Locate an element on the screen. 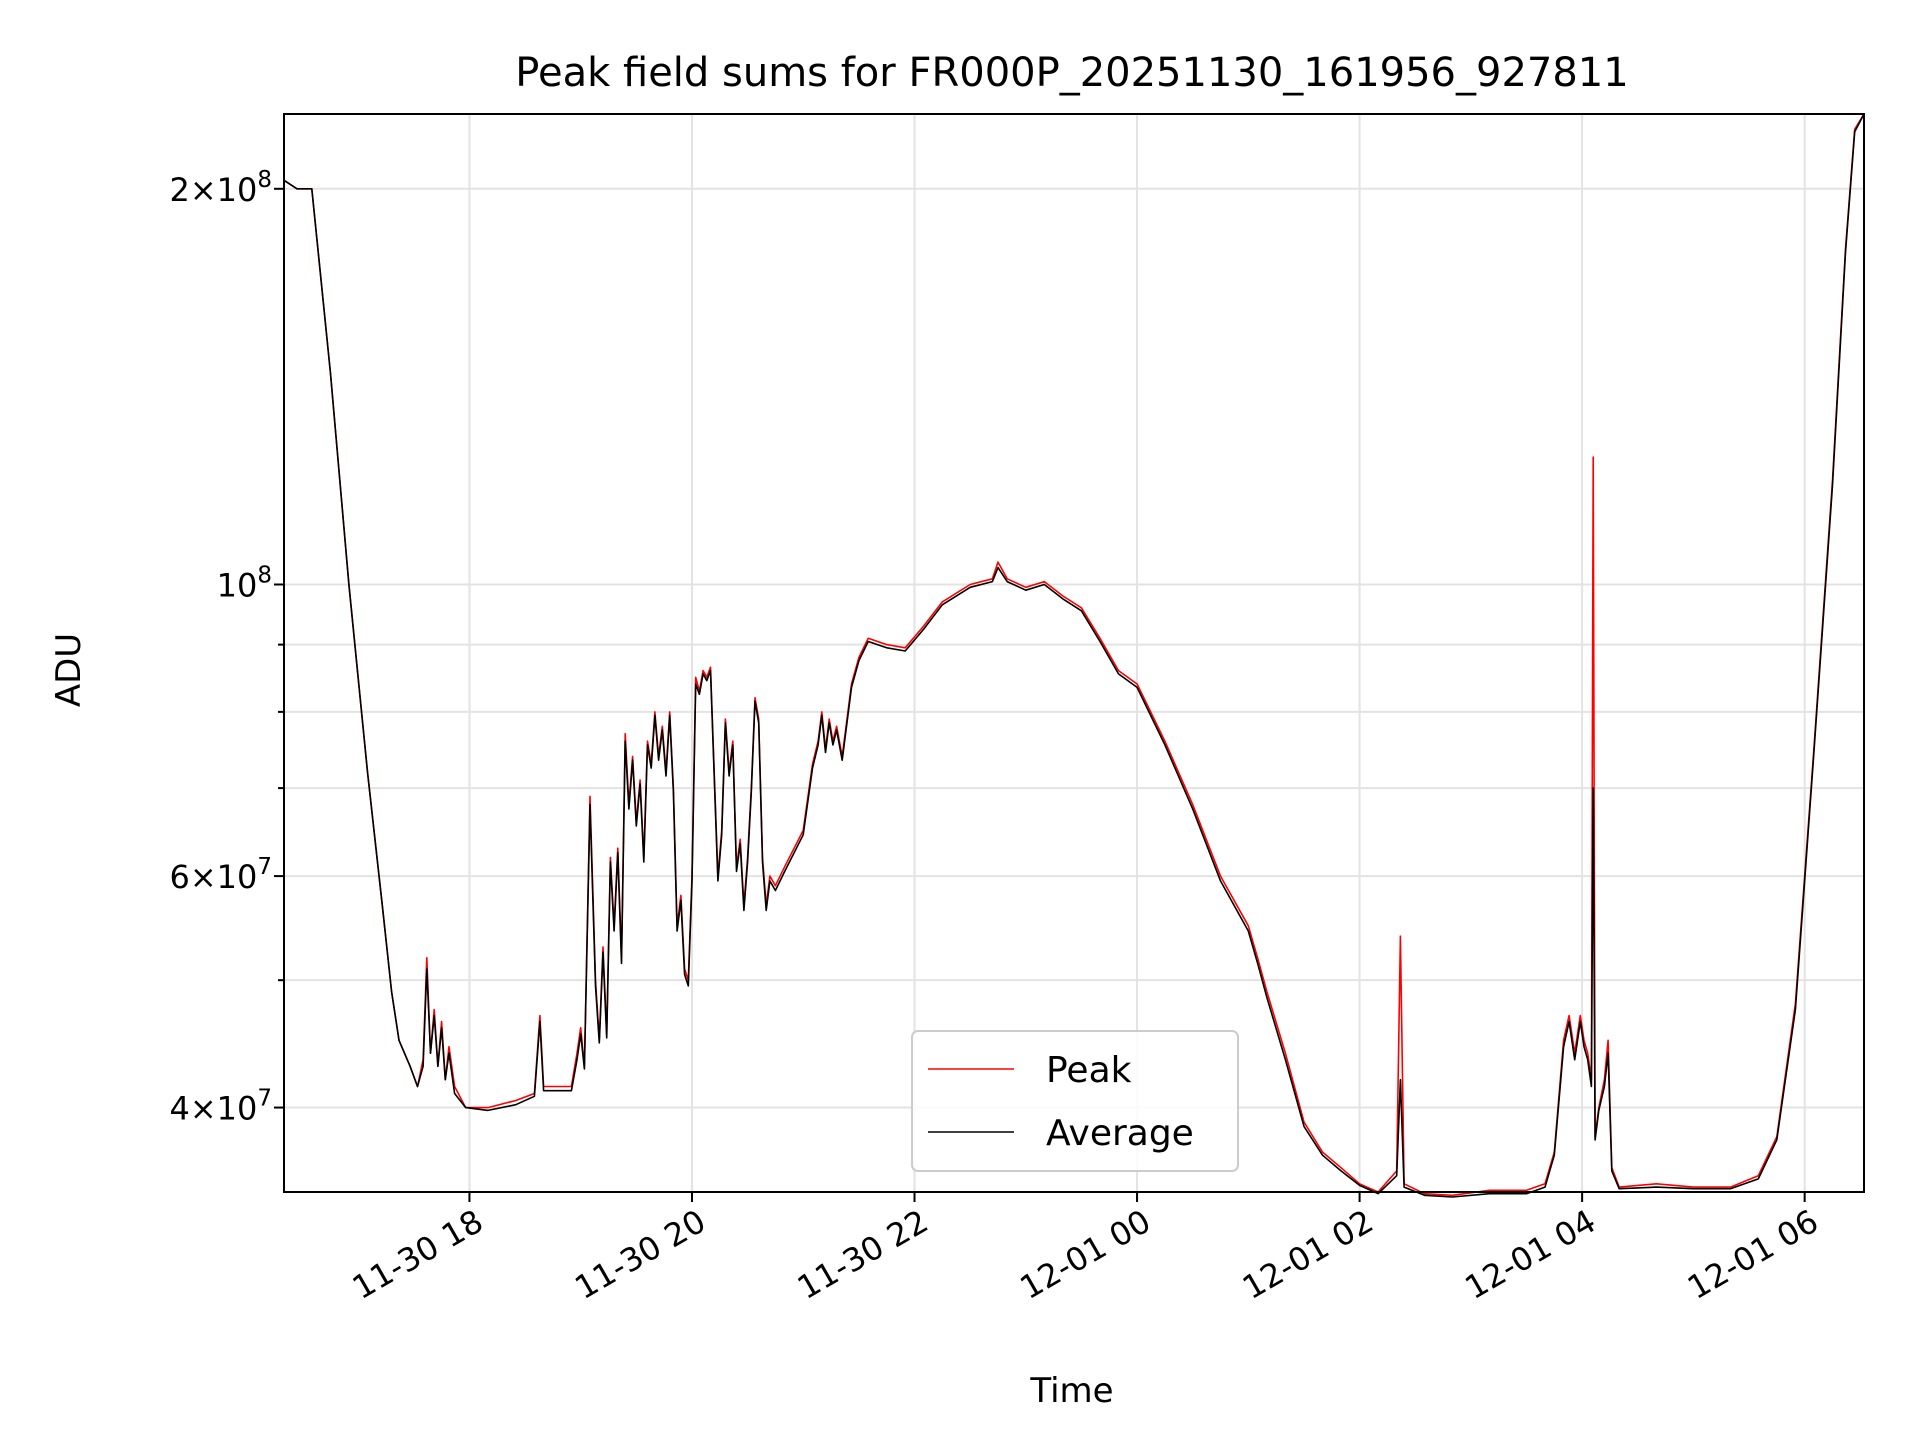 The width and height of the screenshot is (1920, 1440). legend-label-peak: Peak is located at coordinates (1089, 1070).